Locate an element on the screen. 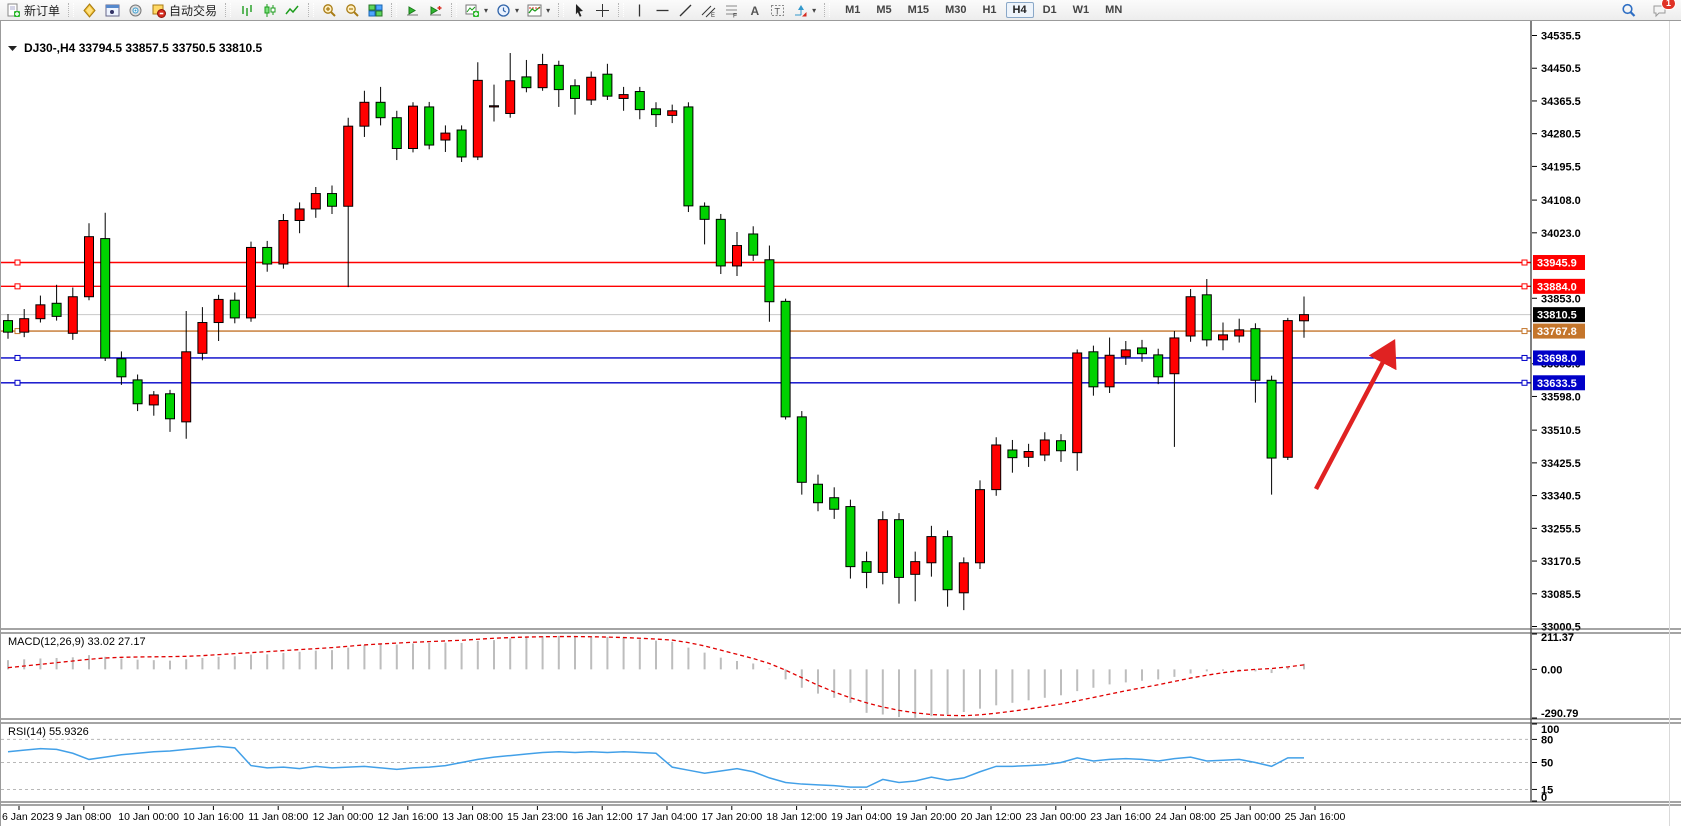 This screenshot has width=1681, height=826. market-watch-button is located at coordinates (89, 10).